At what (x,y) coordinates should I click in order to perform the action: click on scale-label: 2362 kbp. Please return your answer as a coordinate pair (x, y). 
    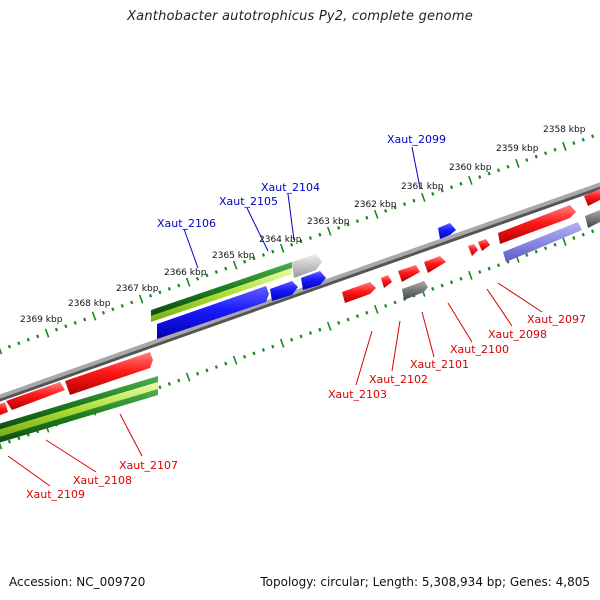
    Looking at the image, I should click on (375, 205).